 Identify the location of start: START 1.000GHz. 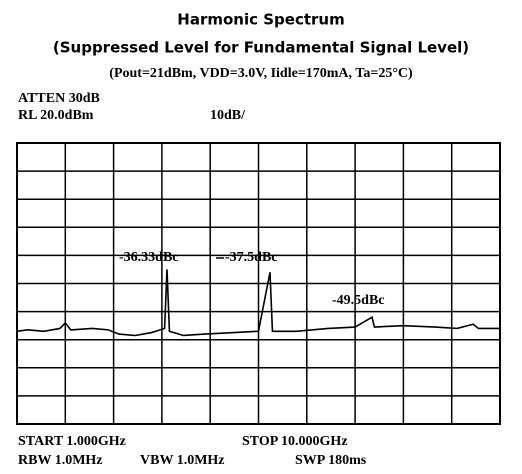
(72, 441).